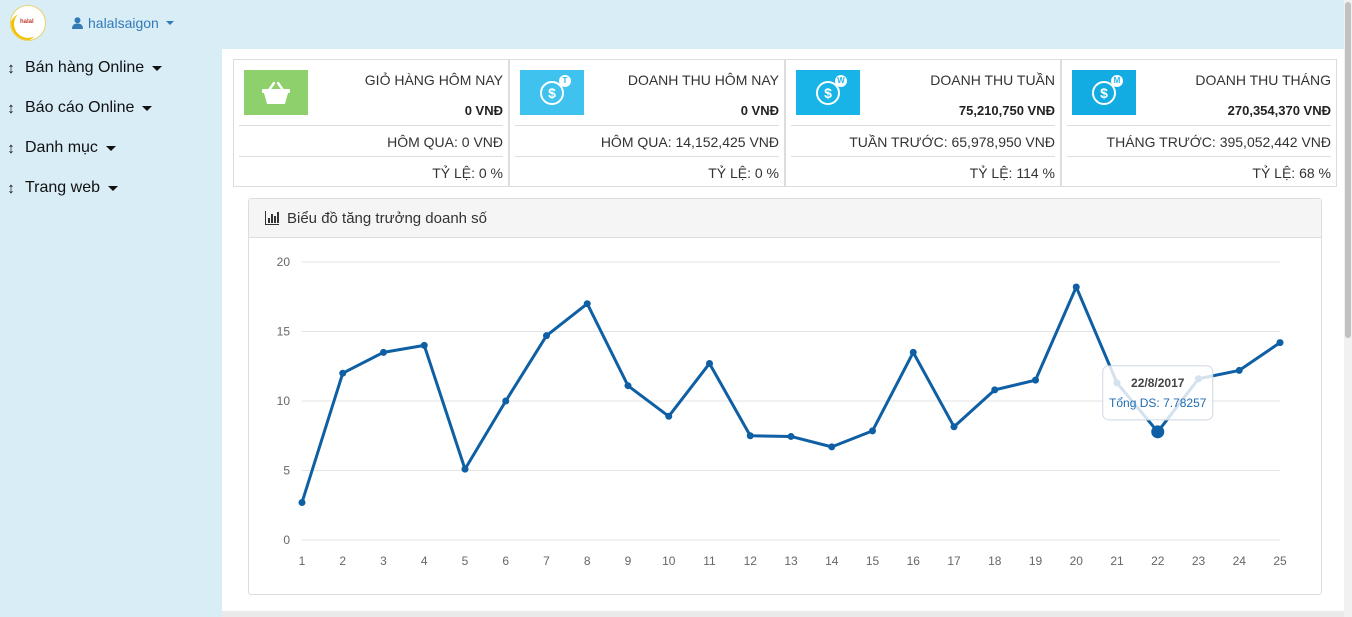 Image resolution: width=1352 pixels, height=617 pixels. Describe the element at coordinates (467, 173) in the screenshot. I see `stat-ratio: TỶ LỆ: 0 %` at that location.